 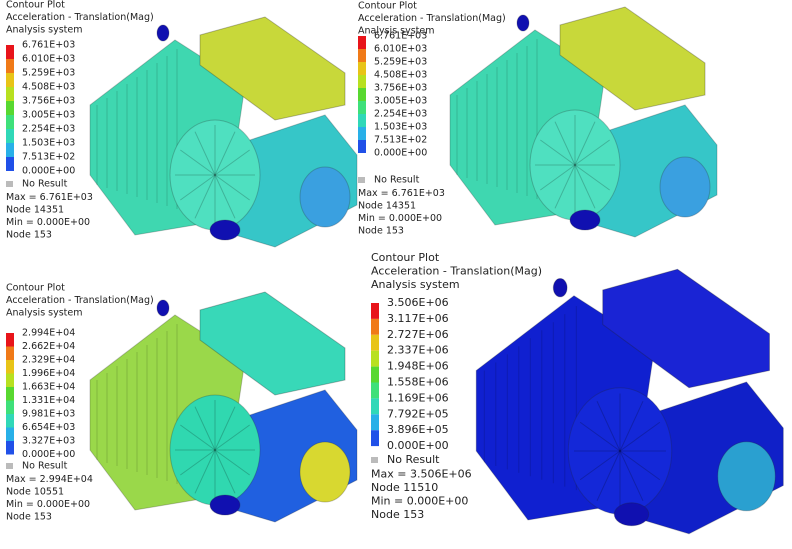 I want to click on legend-label: 2.994E+04, so click(x=48, y=333).